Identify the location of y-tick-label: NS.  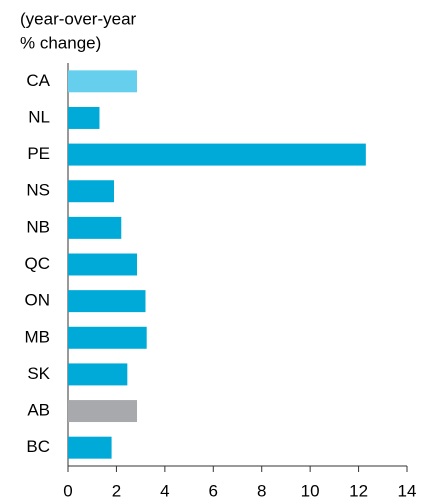
(38, 190).